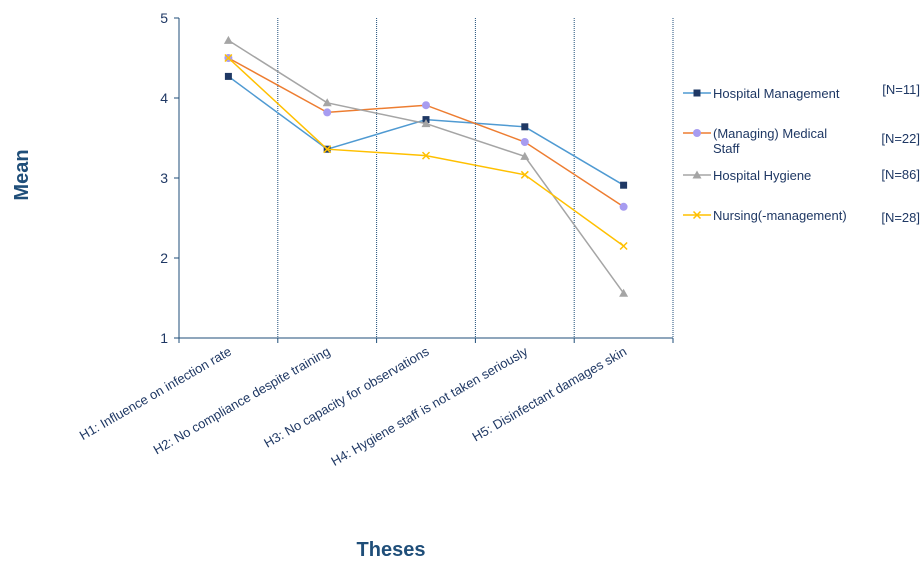 The image size is (924, 561). What do you see at coordinates (780, 215) in the screenshot?
I see `legend-label: Nursing(-management)` at bounding box center [780, 215].